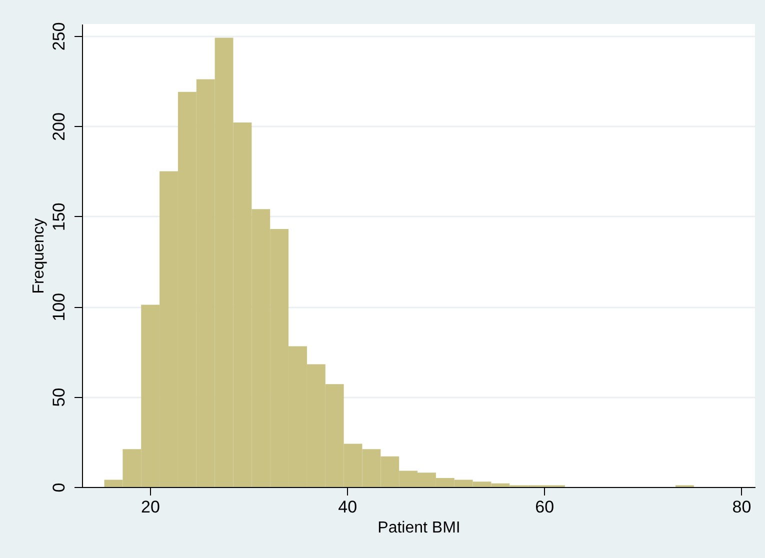 Image resolution: width=765 pixels, height=558 pixels. I want to click on y-axis-title: Frequency, so click(39, 256).